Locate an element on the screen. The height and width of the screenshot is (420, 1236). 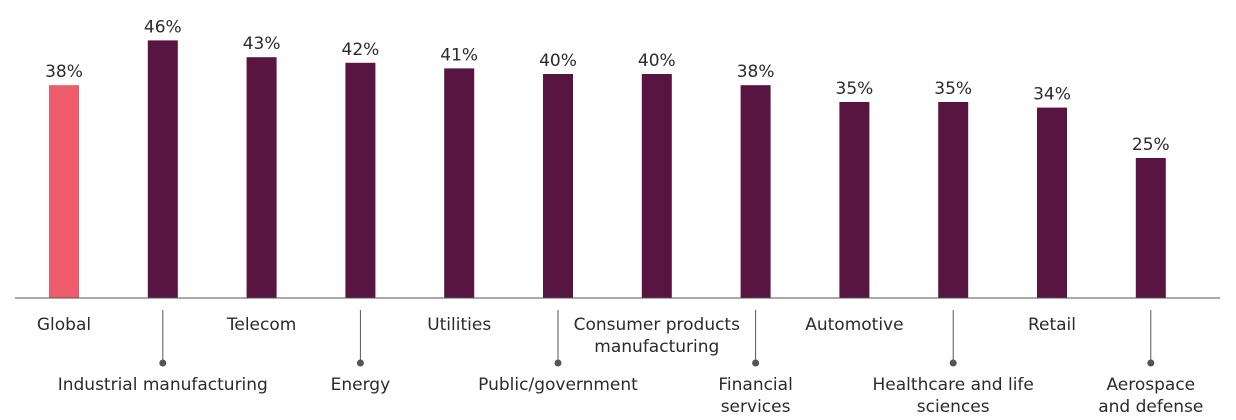
category-label-healthcare-and-life-sciences-line-1: Healthcare and life is located at coordinates (953, 385).